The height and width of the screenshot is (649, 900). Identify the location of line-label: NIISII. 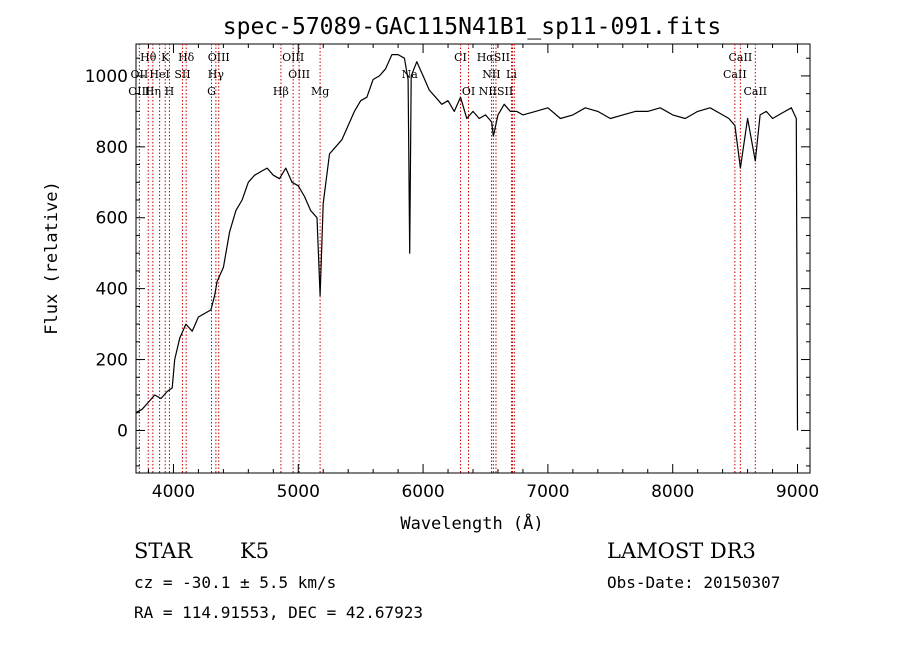
(496, 91).